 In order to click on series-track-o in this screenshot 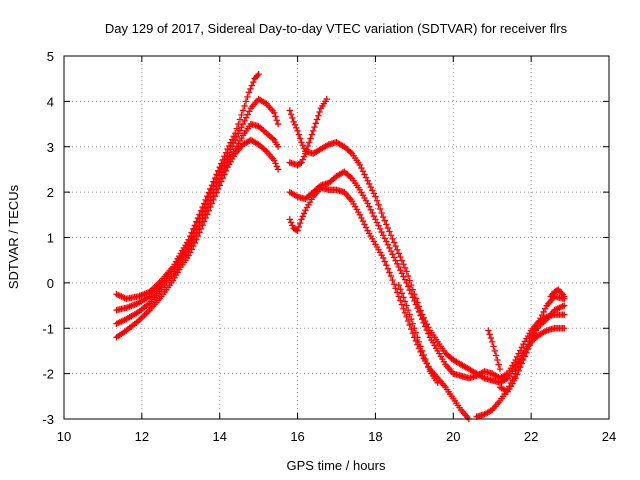, I will do `click(557, 293)`.